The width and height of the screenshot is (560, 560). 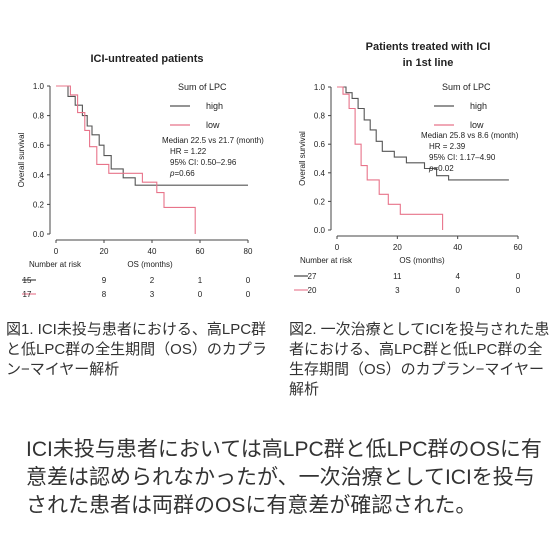 What do you see at coordinates (470, 135) in the screenshot?
I see `chart2-annotation: Median 25.8 vs 8.6 (month)` at bounding box center [470, 135].